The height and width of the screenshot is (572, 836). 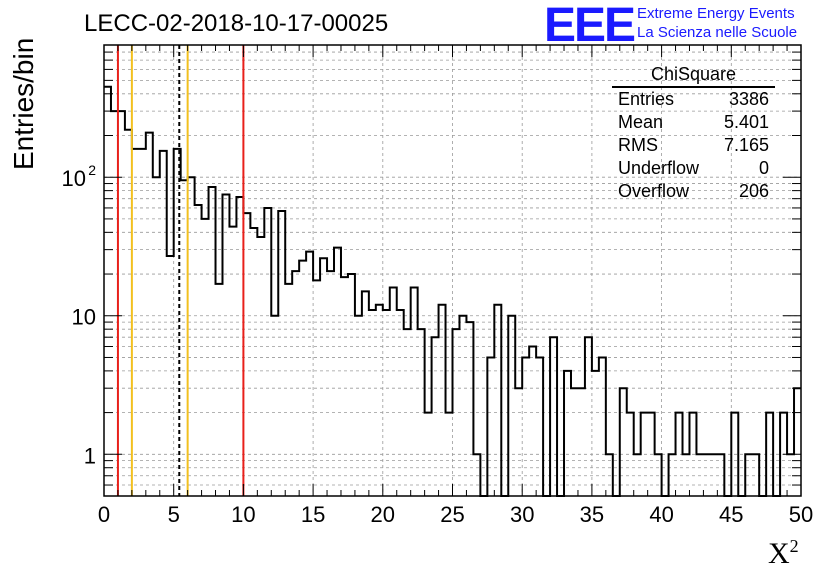 What do you see at coordinates (693, 76) in the screenshot?
I see `stats-title: ChiSquare` at bounding box center [693, 76].